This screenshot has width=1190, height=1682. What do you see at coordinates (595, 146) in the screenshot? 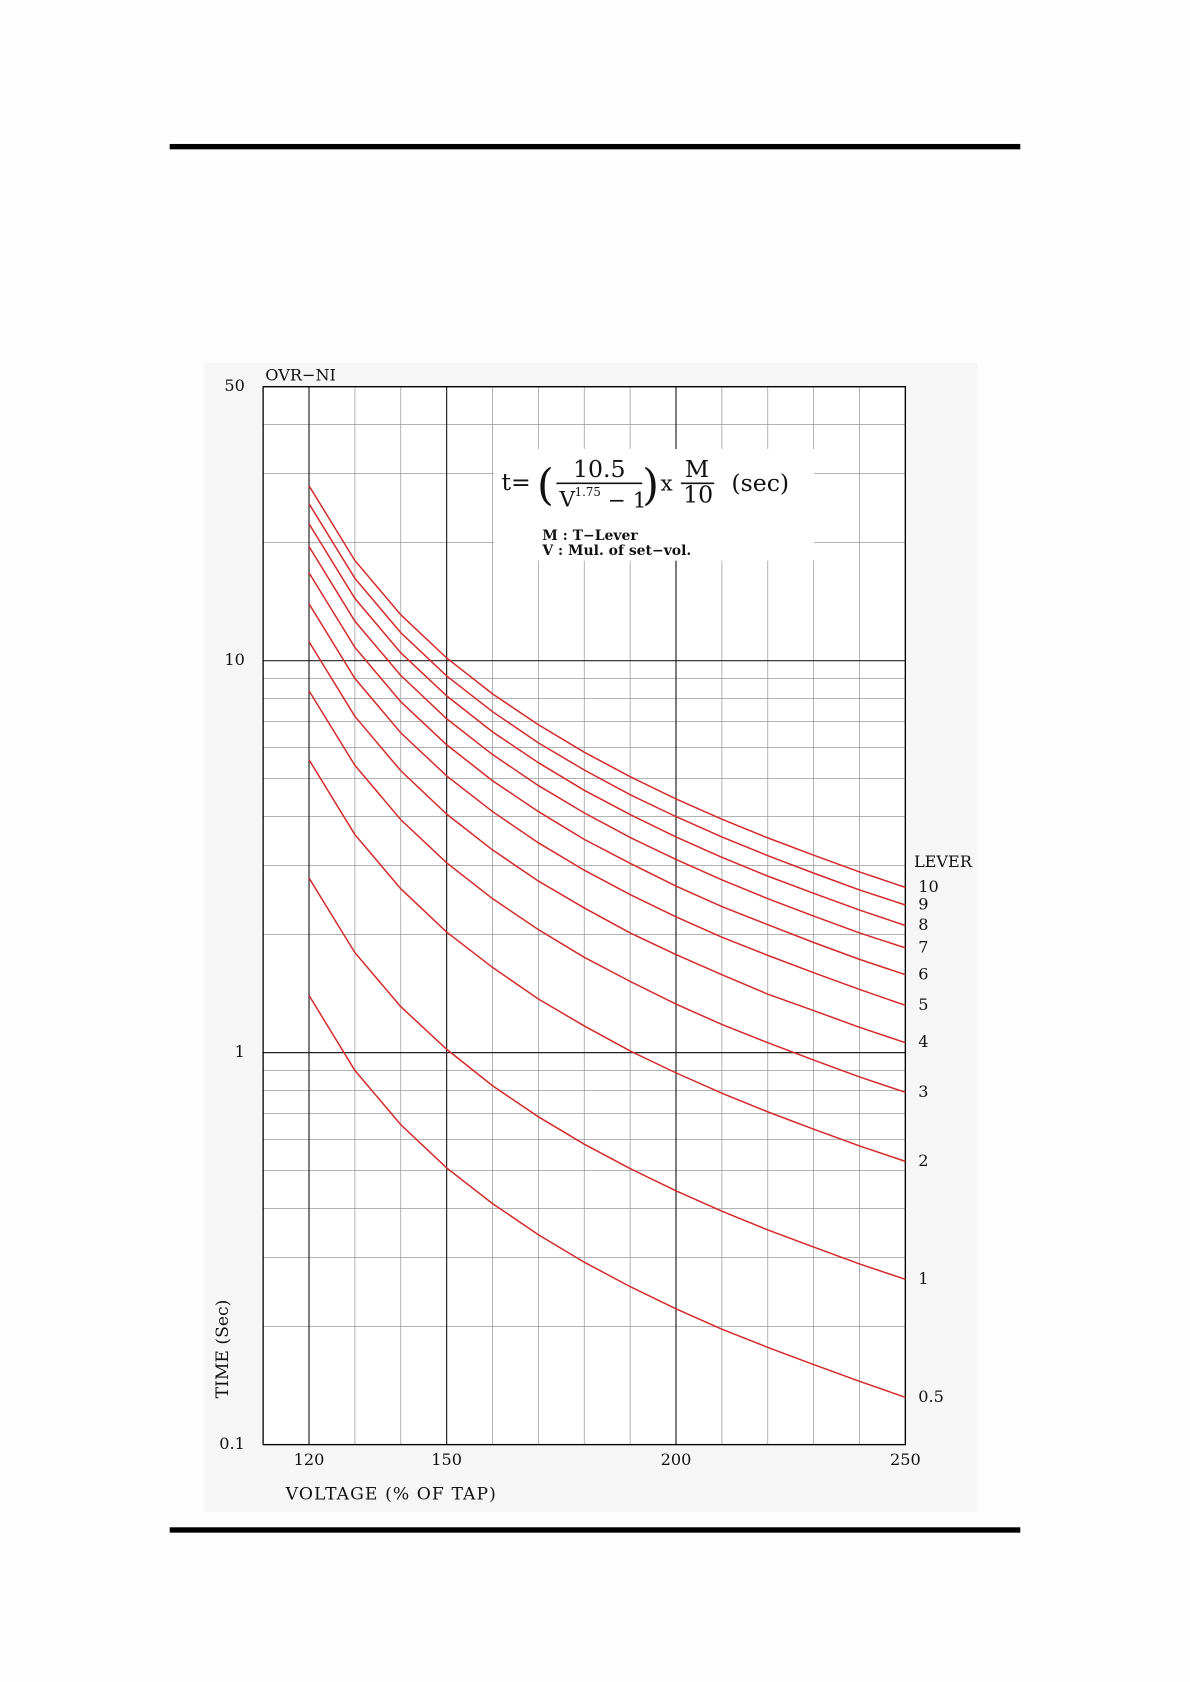
I see `top-rule` at bounding box center [595, 146].